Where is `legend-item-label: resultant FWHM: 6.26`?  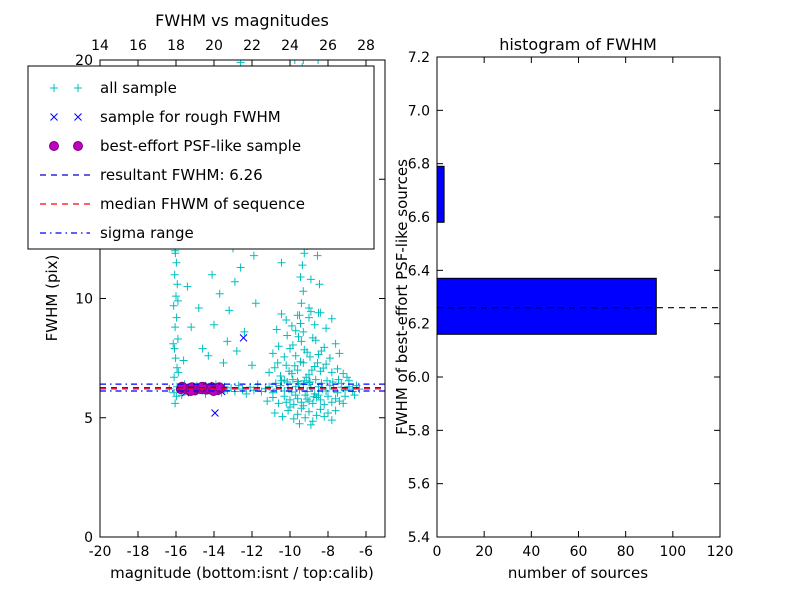 legend-item-label: resultant FWHM: 6.26 is located at coordinates (181, 175).